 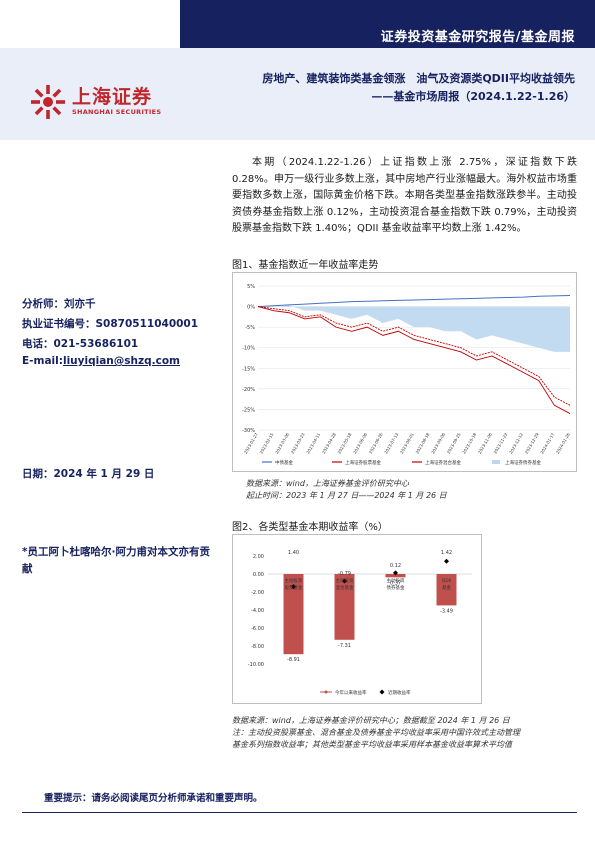 I want to click on figure2-bar-label: -7.31, so click(x=344, y=646).